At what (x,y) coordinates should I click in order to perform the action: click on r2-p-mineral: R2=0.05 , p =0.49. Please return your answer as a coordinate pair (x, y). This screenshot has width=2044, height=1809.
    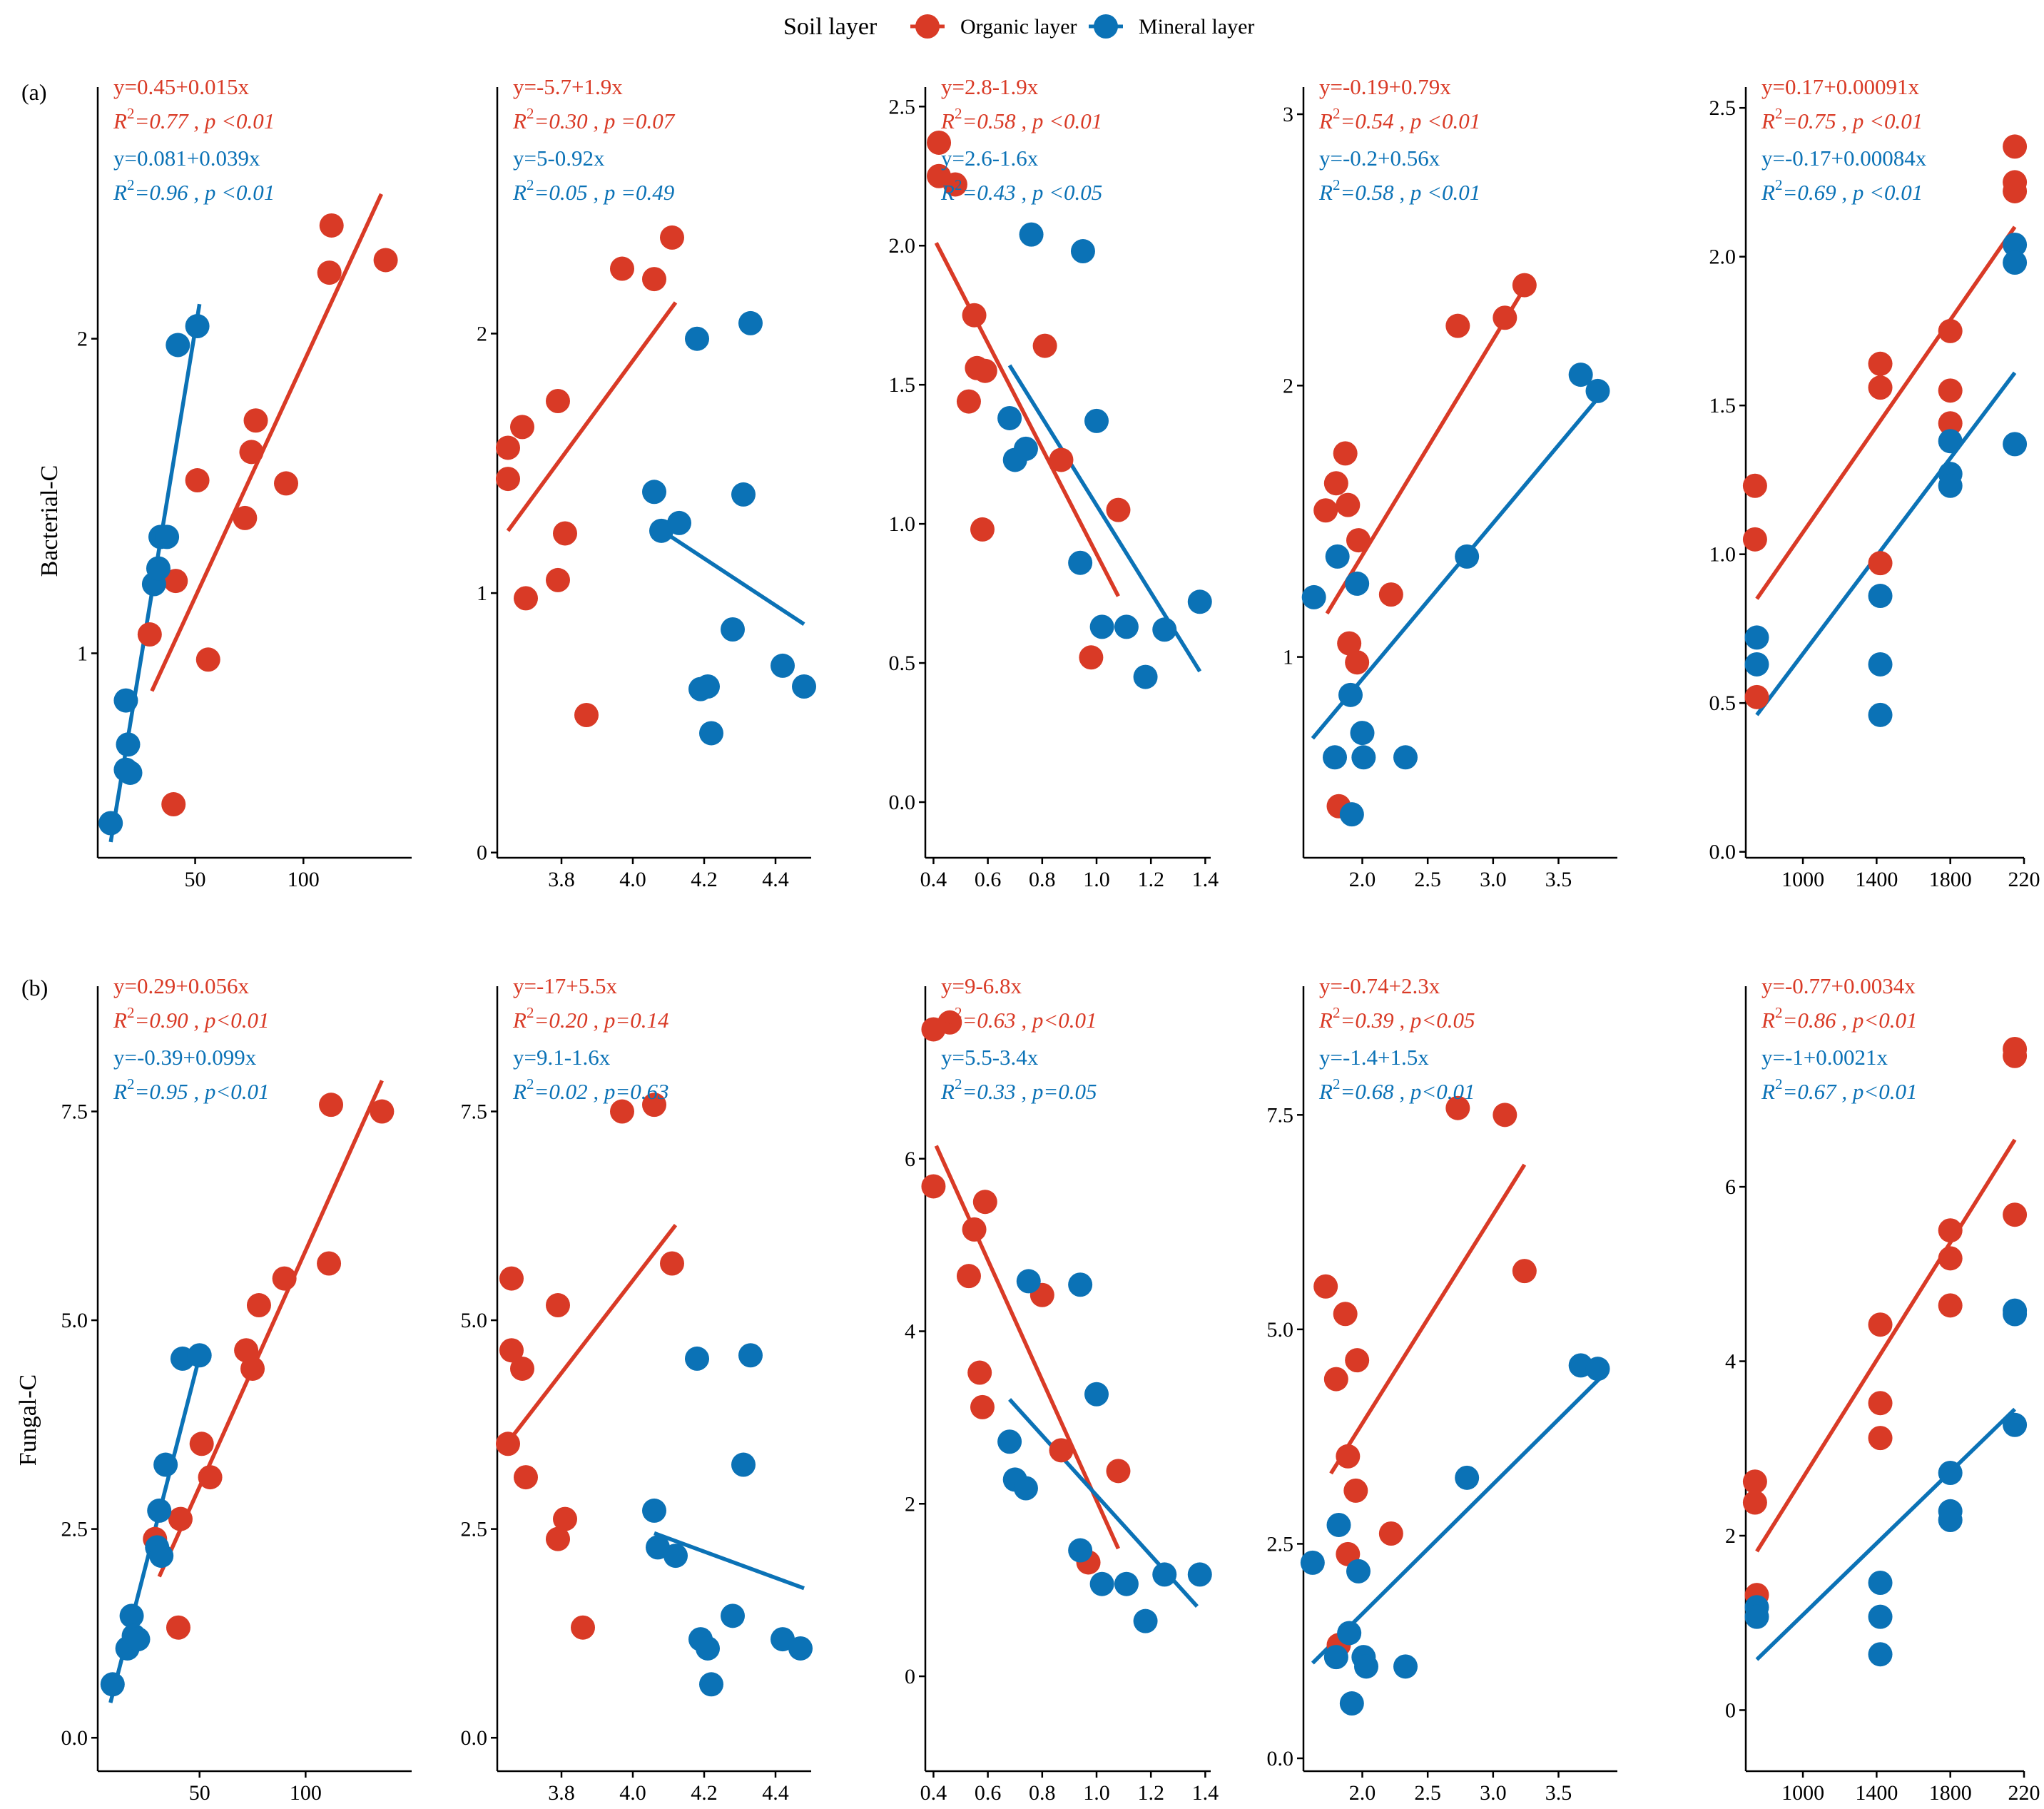
    Looking at the image, I should click on (593, 190).